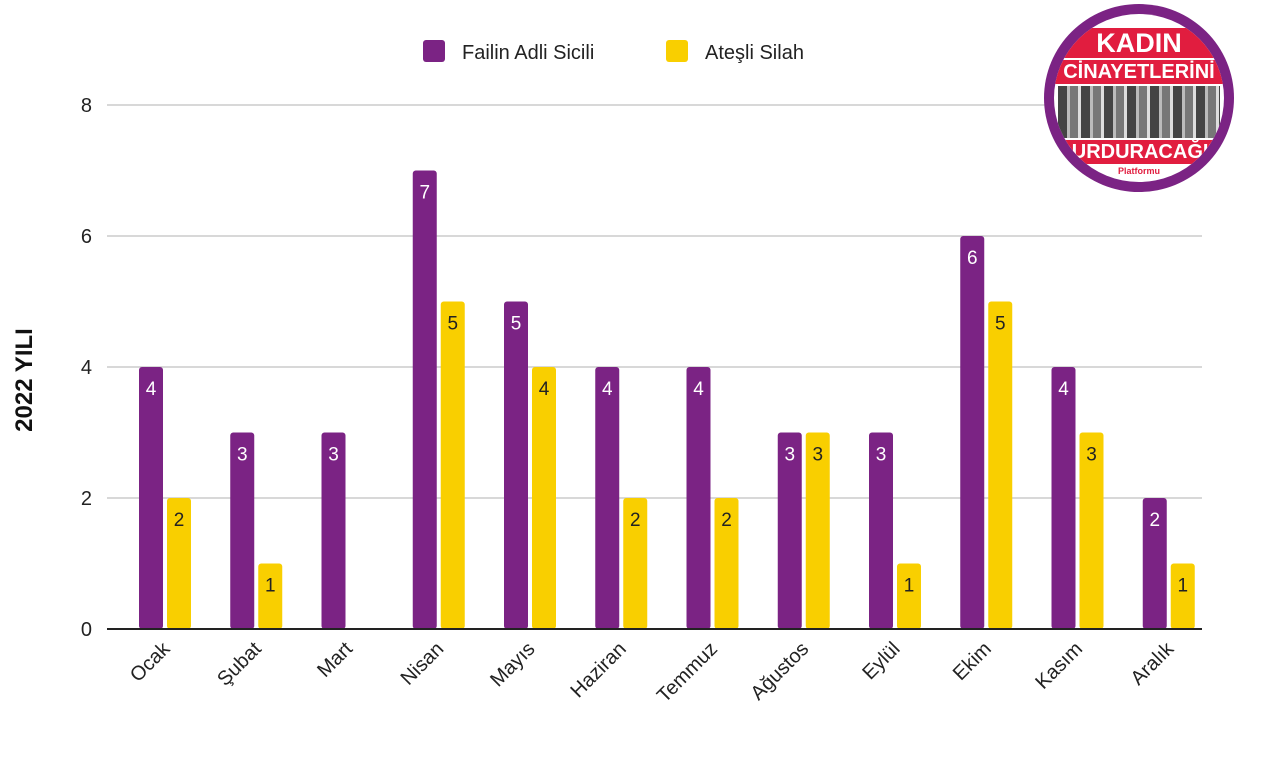 The height and width of the screenshot is (759, 1280). Describe the element at coordinates (881, 455) in the screenshot. I see `data-label-failin-adli-sicili-eylul: 3` at that location.